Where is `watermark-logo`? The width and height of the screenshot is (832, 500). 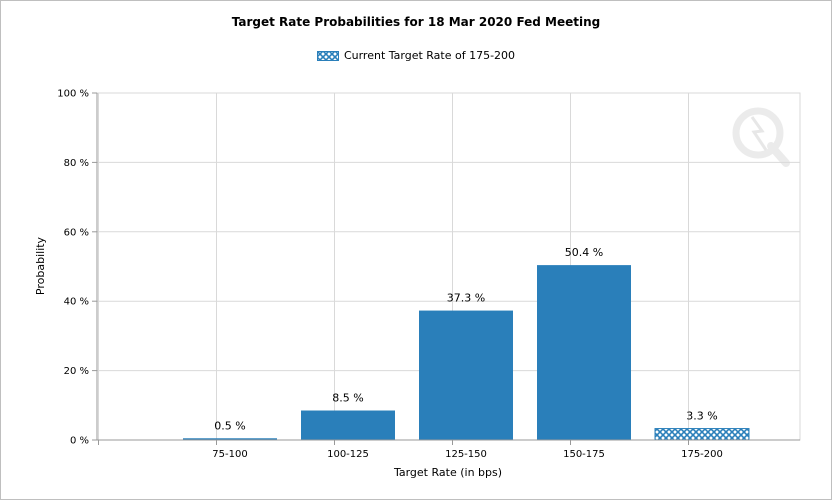 watermark-logo is located at coordinates (761, 137).